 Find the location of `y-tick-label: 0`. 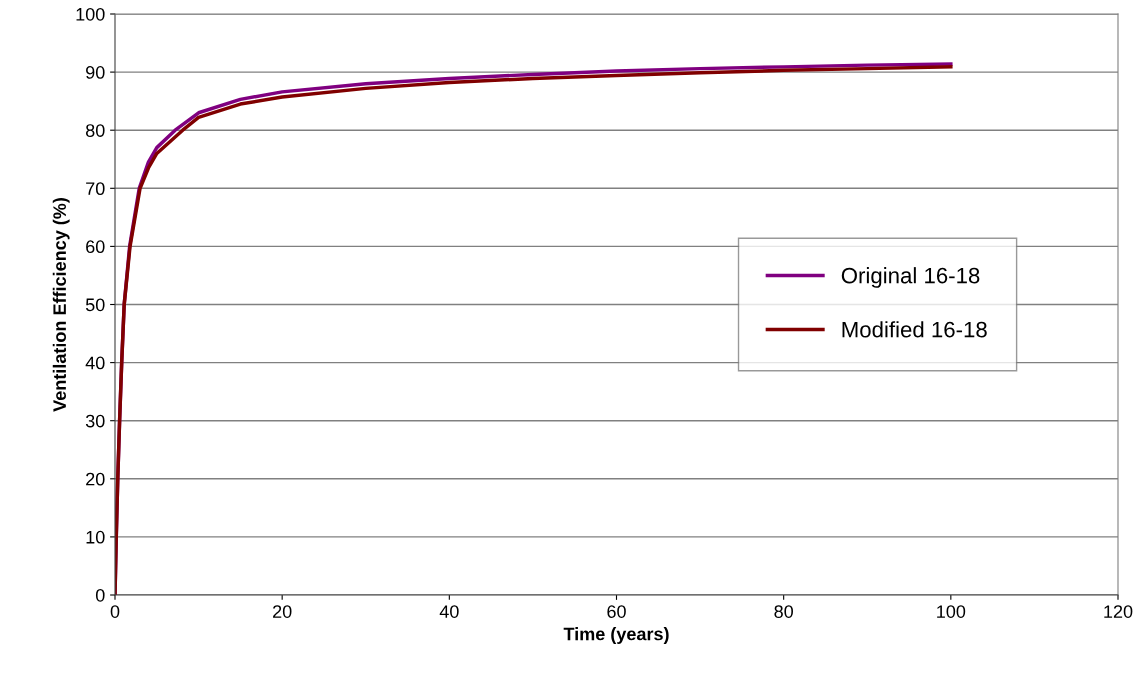

y-tick-label: 0 is located at coordinates (100, 595).